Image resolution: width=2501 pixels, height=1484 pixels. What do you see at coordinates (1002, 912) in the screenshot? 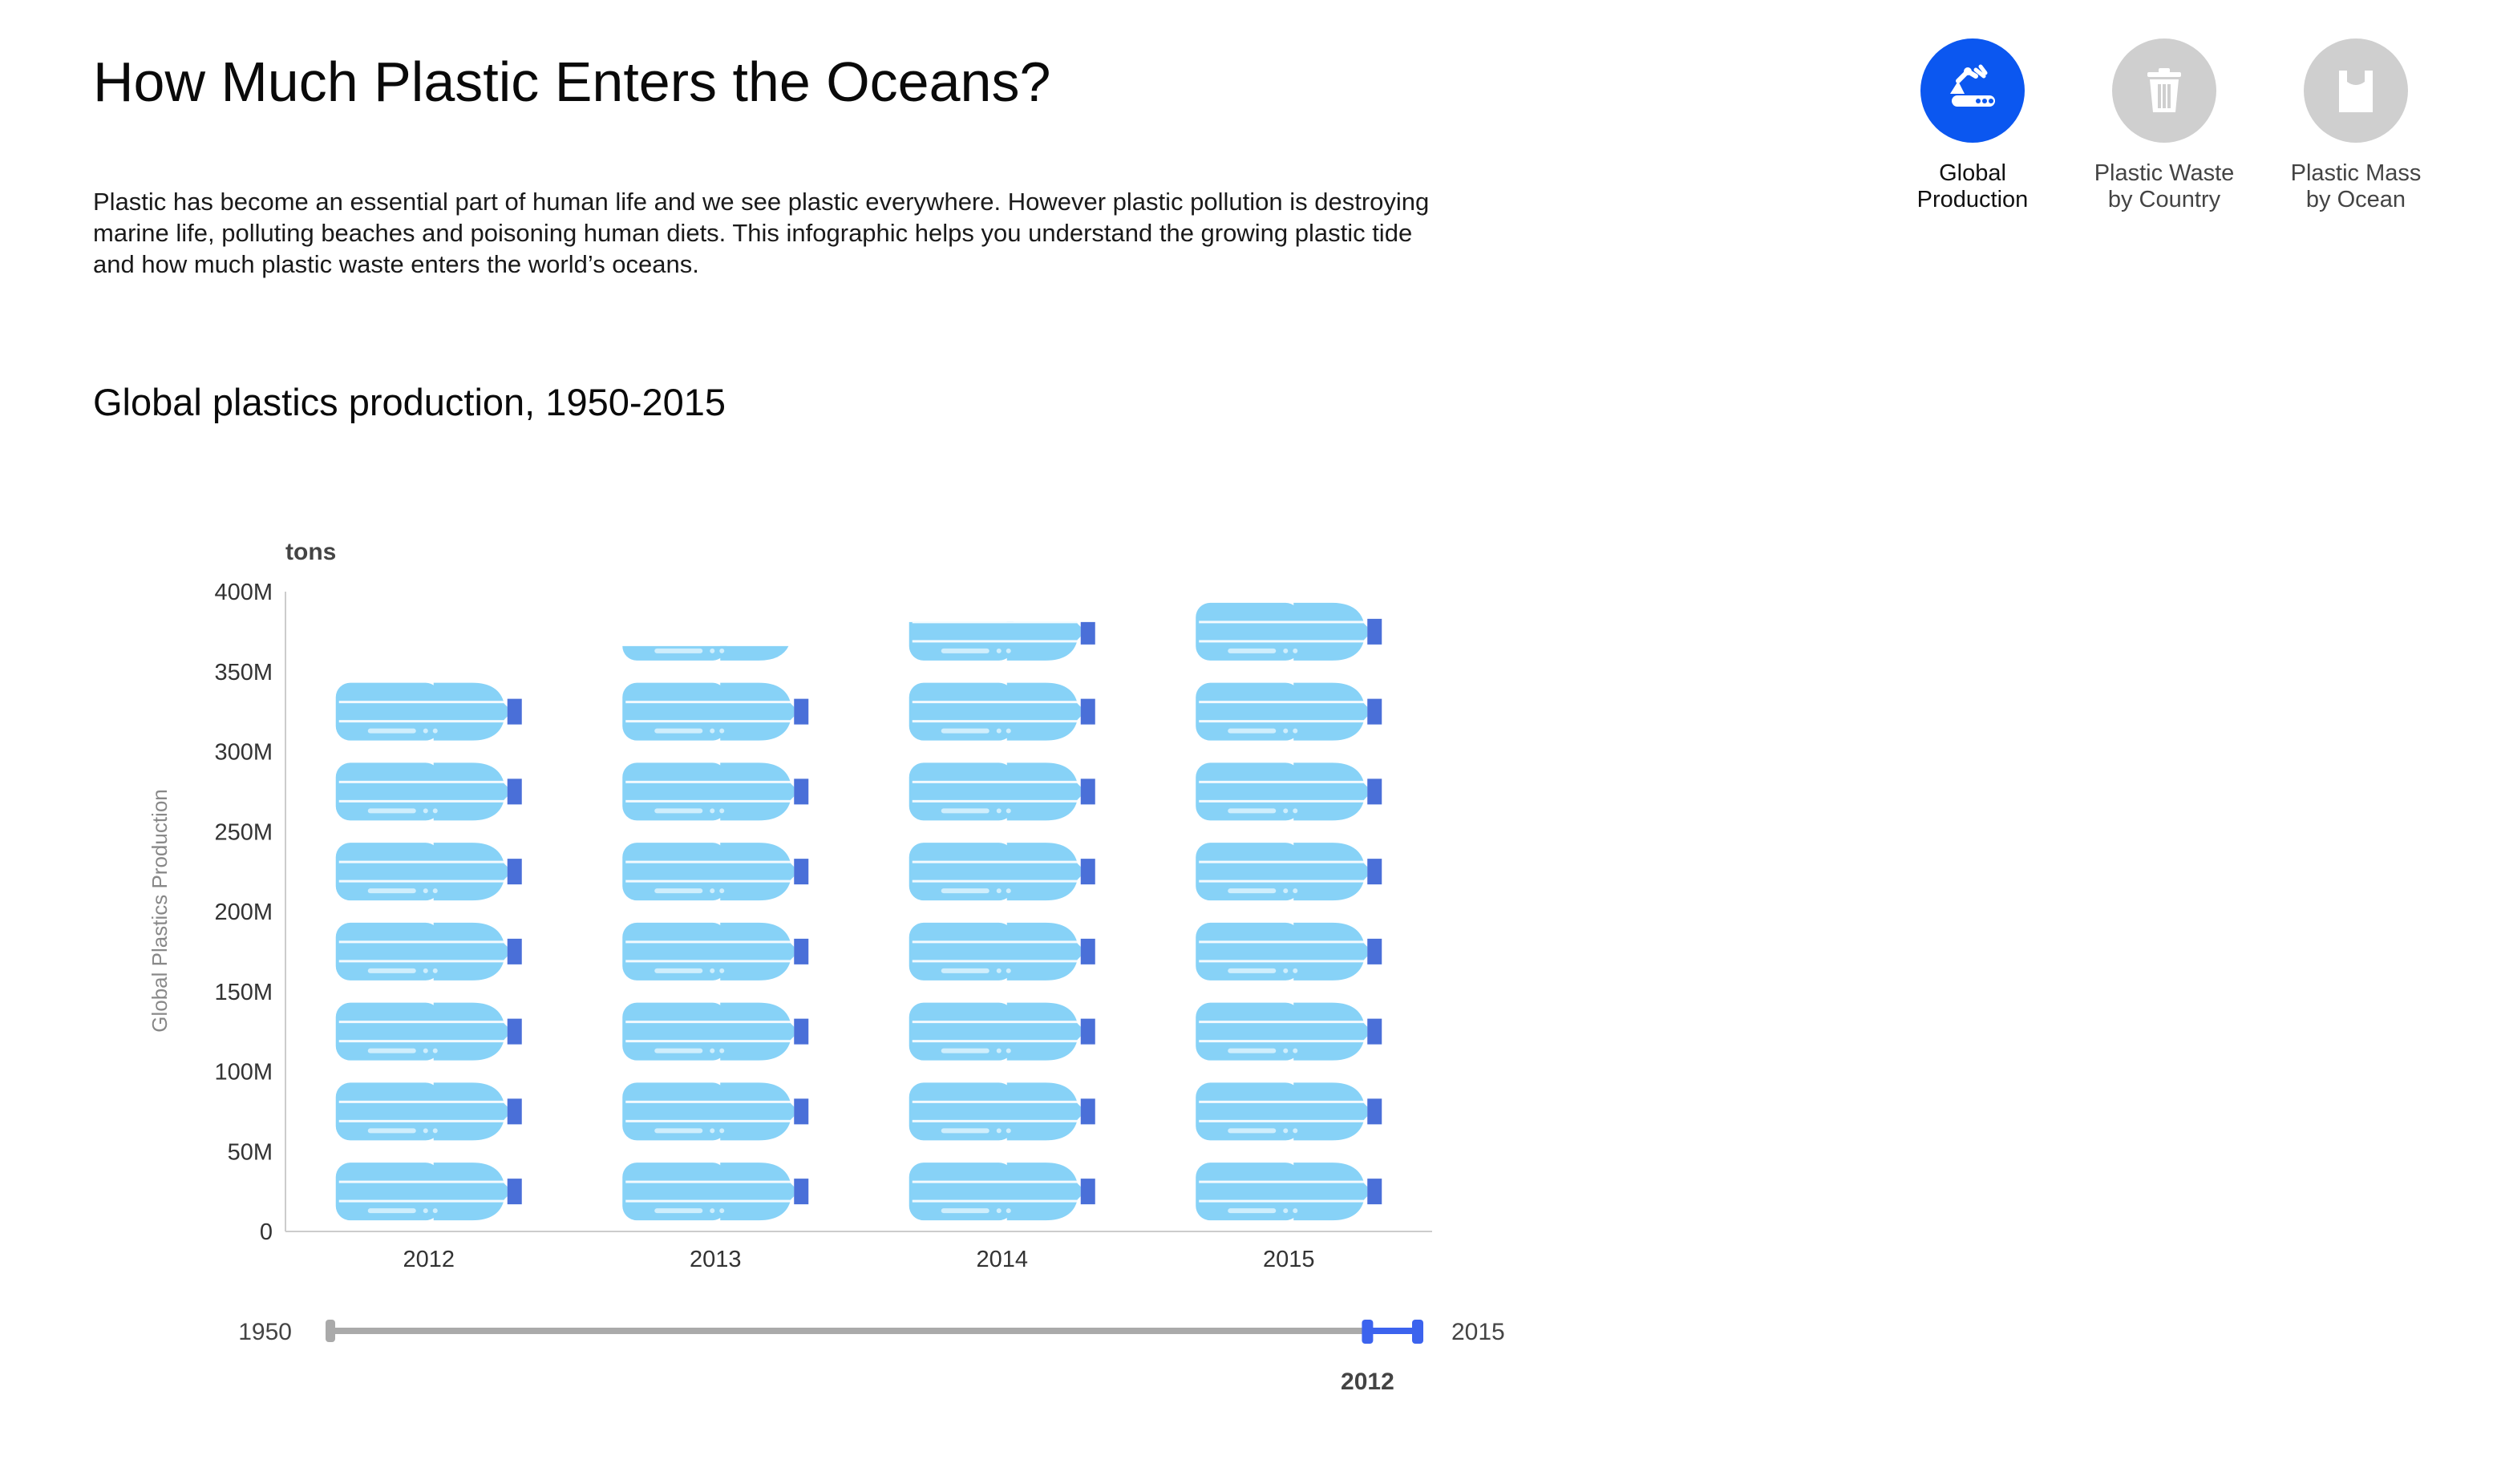
I see `bar-2014` at bounding box center [1002, 912].